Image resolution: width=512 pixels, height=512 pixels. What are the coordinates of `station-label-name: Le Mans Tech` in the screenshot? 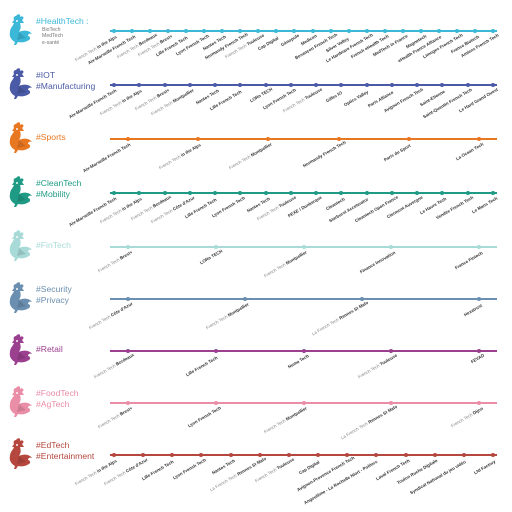 It's located at (485, 204).